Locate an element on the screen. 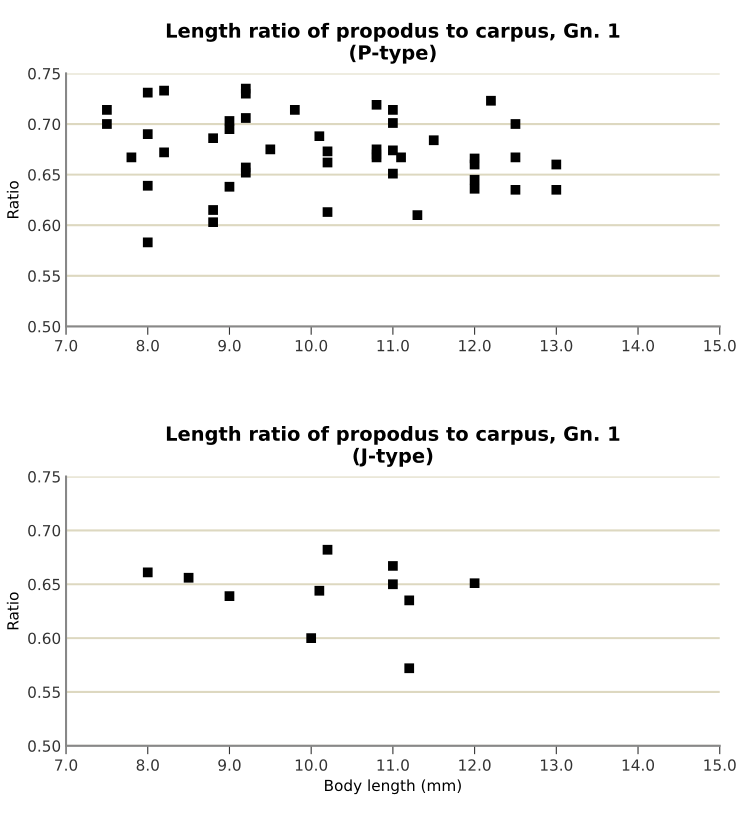 The image size is (742, 816). x-axis-title: Body length (mm) is located at coordinates (393, 786).